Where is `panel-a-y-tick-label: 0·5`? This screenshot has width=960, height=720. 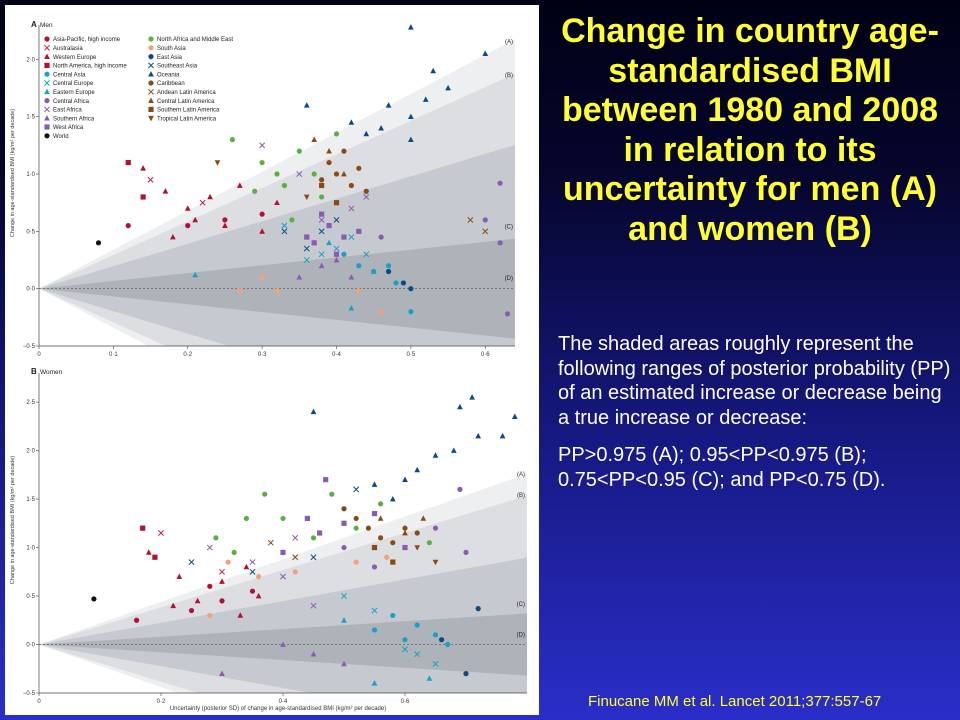
panel-a-y-tick-label: 0·5 is located at coordinates (30, 232).